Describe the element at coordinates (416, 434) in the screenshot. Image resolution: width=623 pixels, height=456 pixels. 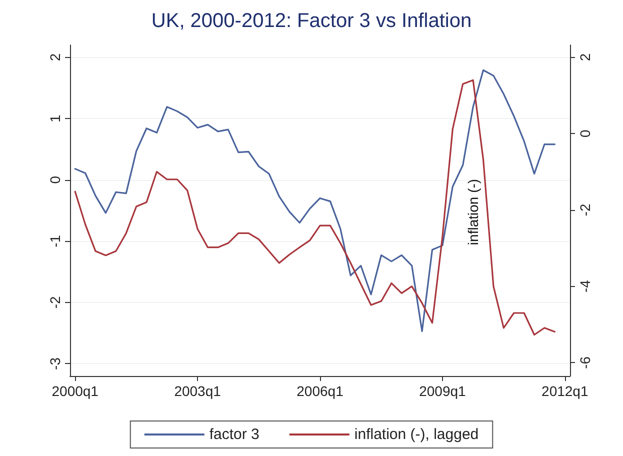
I see `legend-label: inflation (-), lagged` at that location.